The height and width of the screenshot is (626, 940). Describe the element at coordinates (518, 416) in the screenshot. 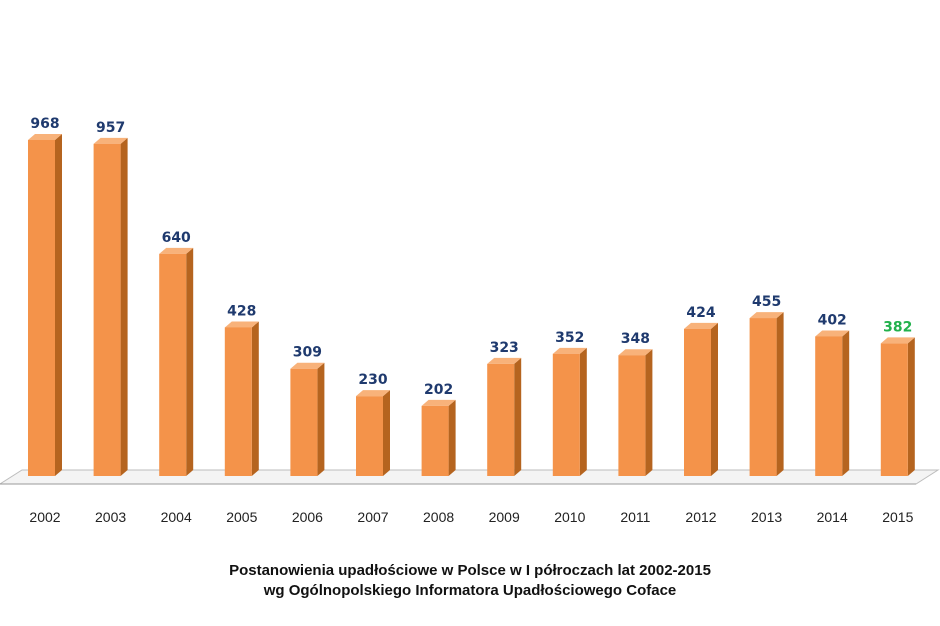

I see `bar-side-2009` at that location.